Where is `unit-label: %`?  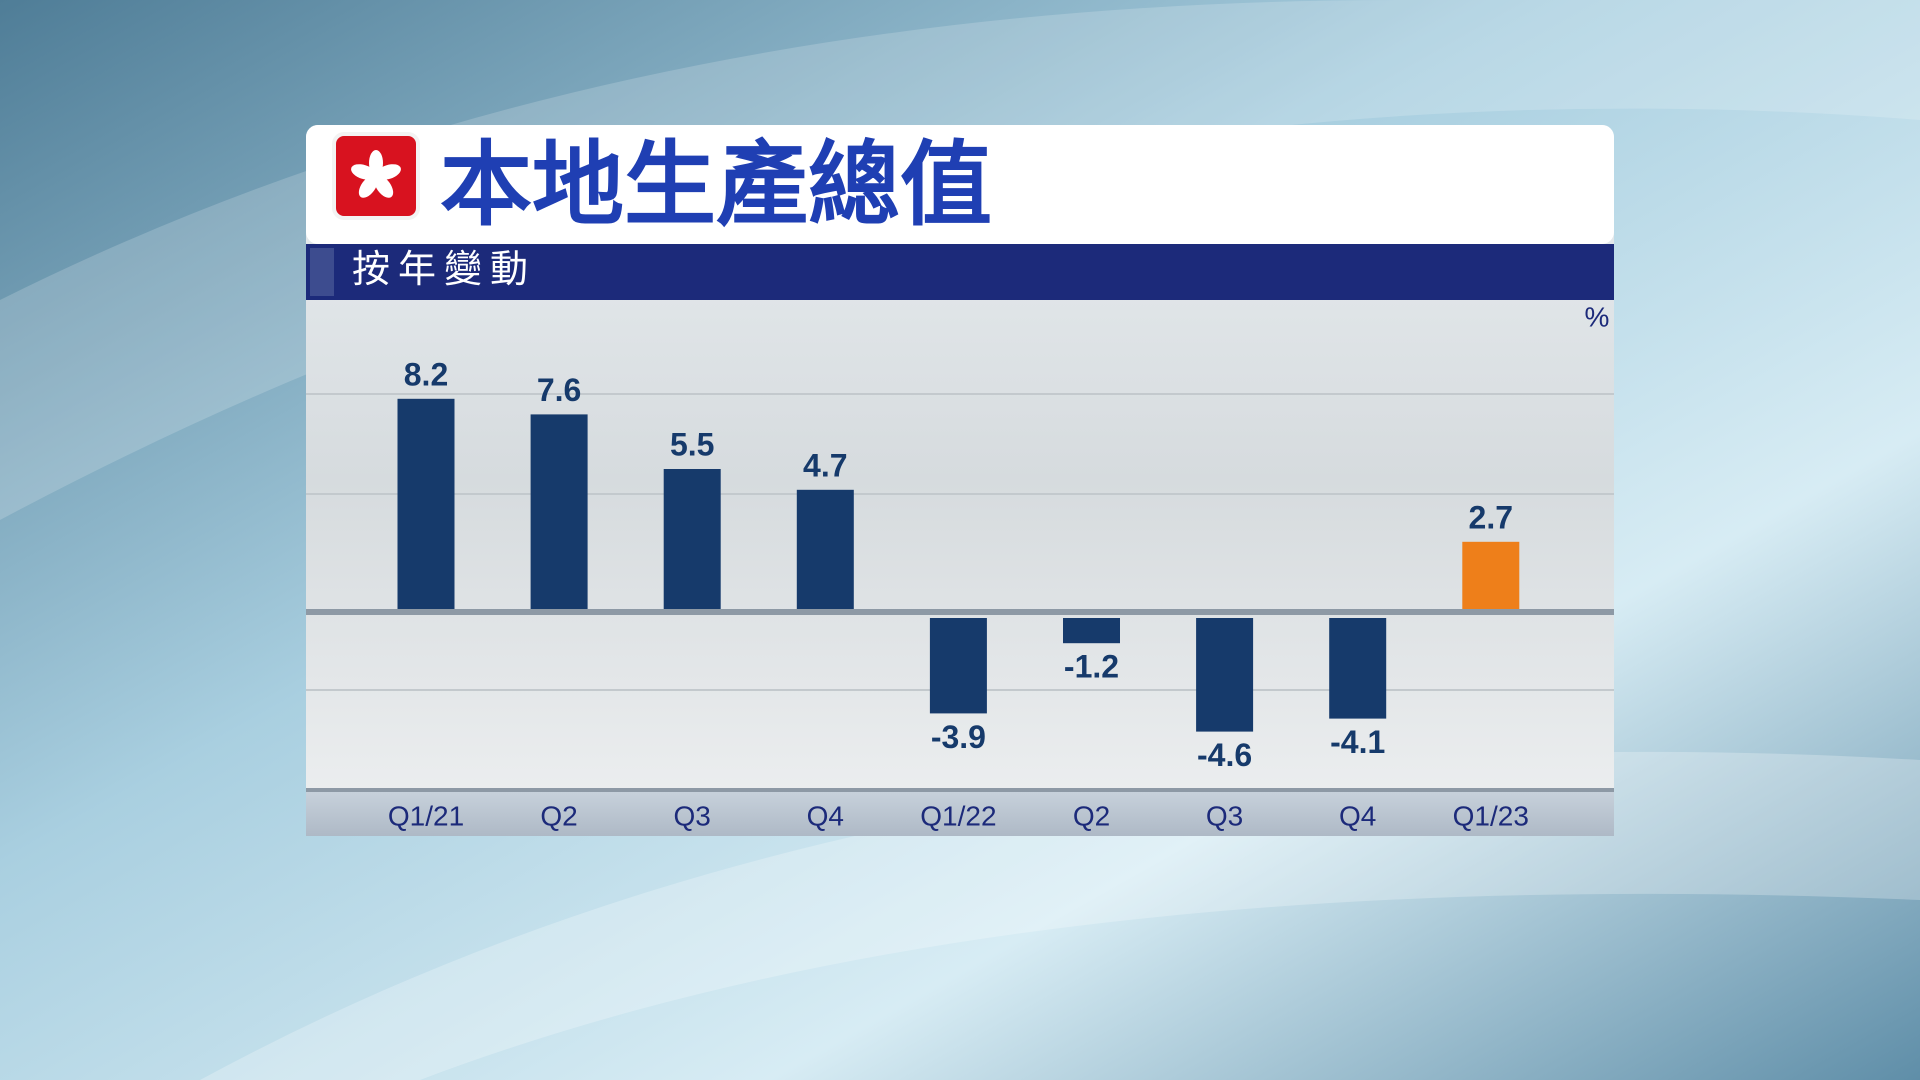 unit-label: % is located at coordinates (1597, 316).